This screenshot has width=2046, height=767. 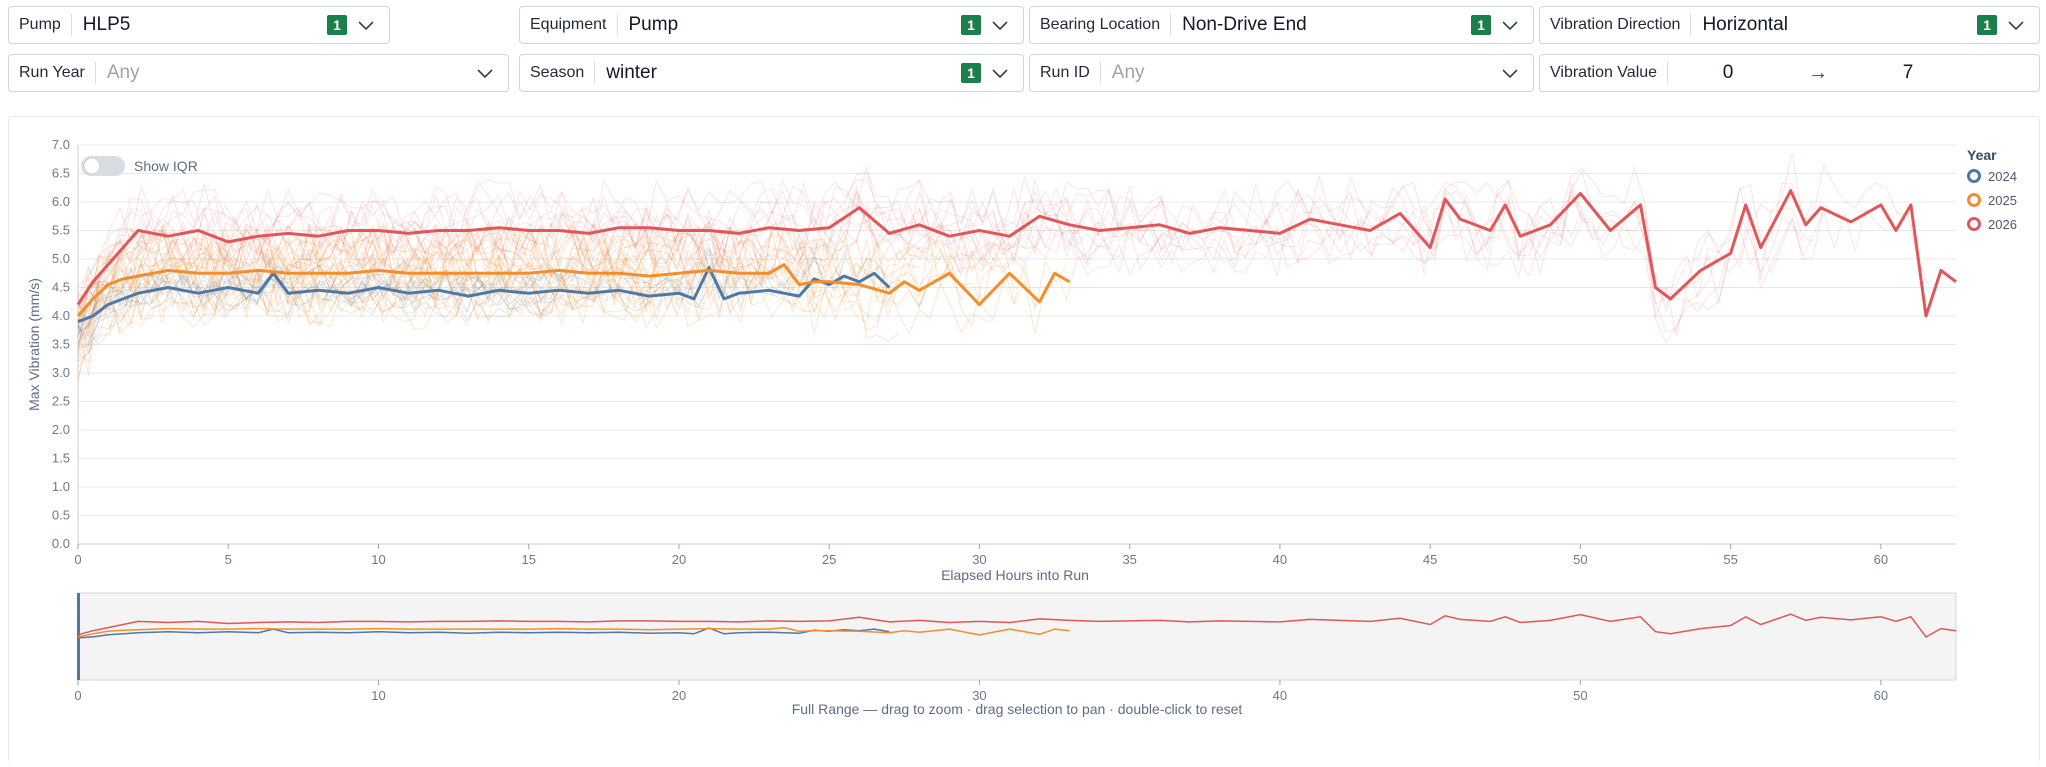 What do you see at coordinates (1881, 559) in the screenshot?
I see `x-tick-label: 60` at bounding box center [1881, 559].